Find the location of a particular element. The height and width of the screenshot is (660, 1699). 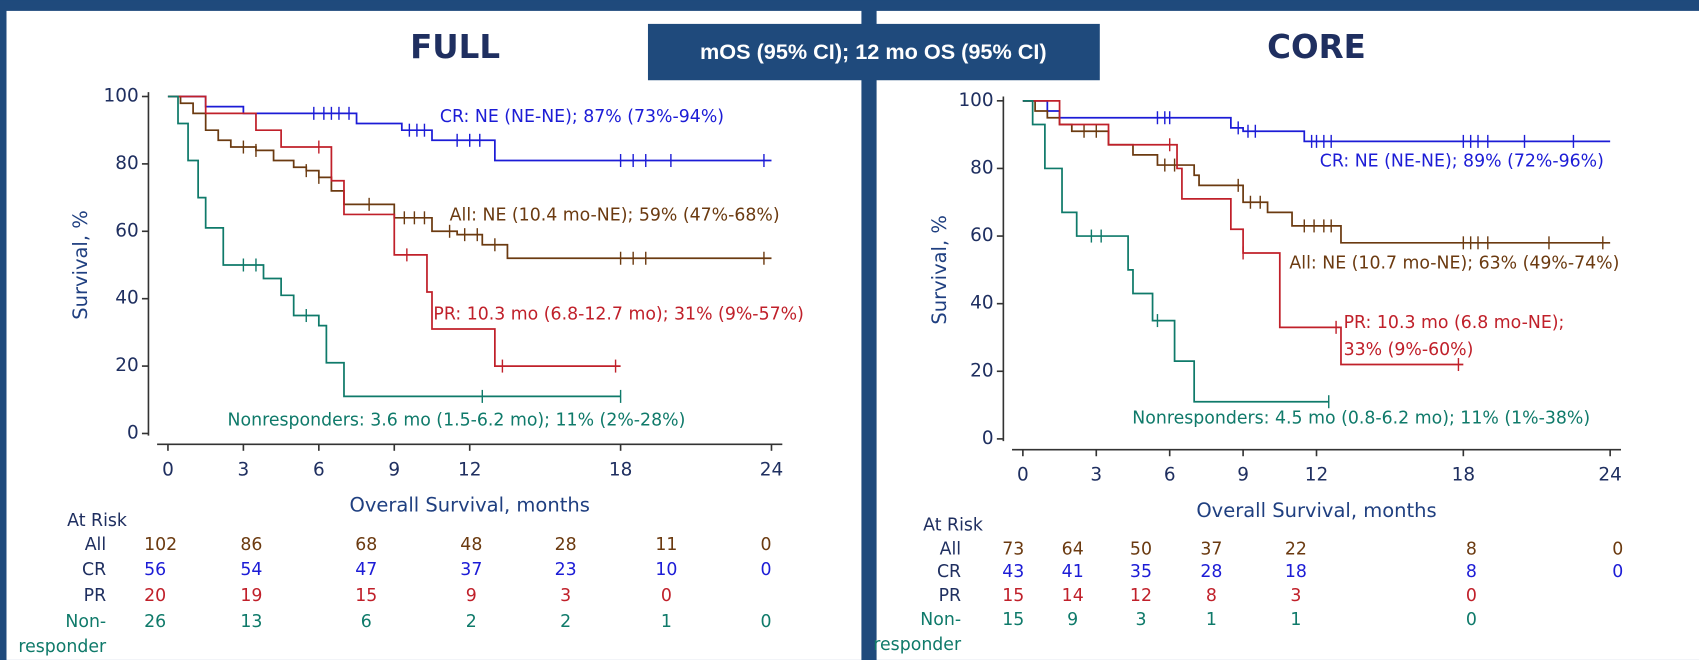

at-risk-value: 102 is located at coordinates (160, 545).